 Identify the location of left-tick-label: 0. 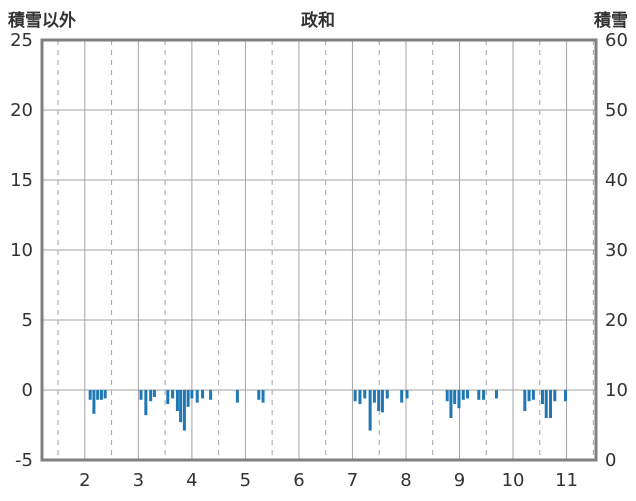
(27, 390).